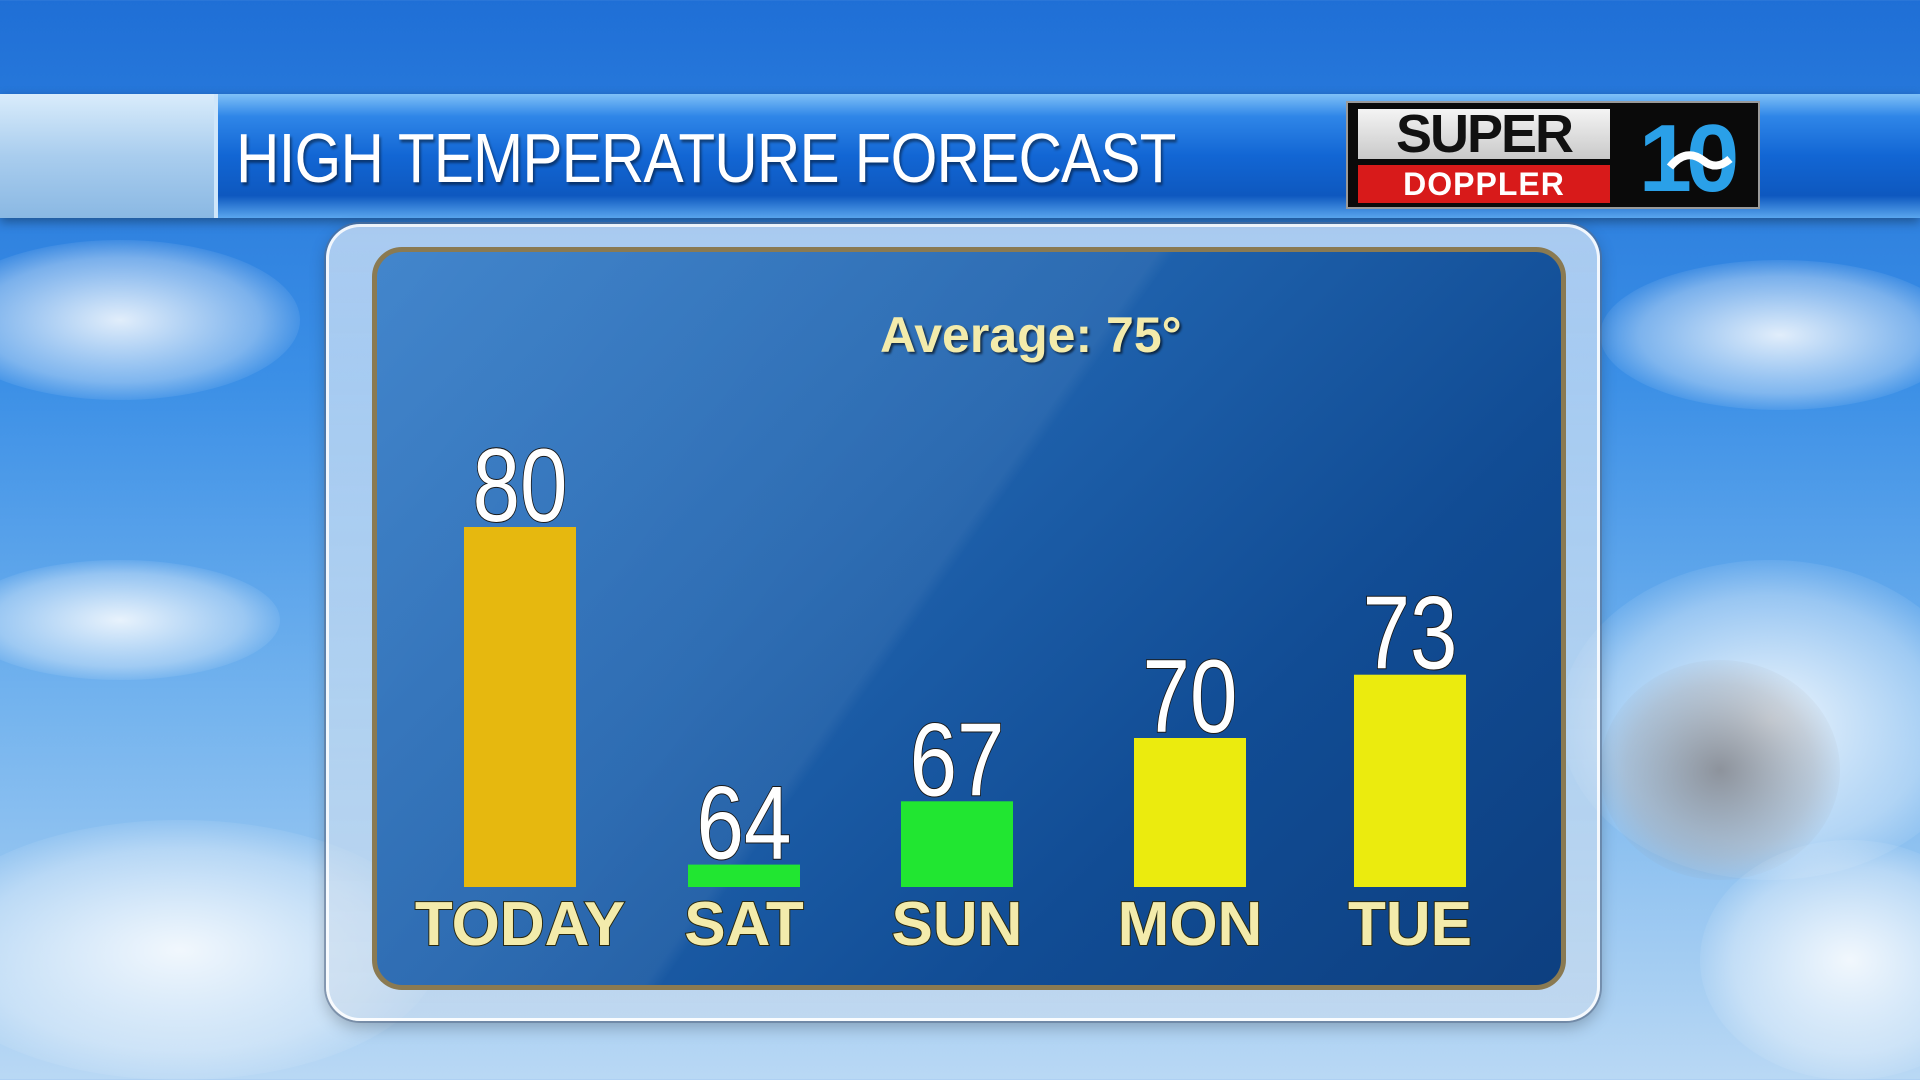  What do you see at coordinates (1686, 156) in the screenshot?
I see `channel-10-icon: 10` at bounding box center [1686, 156].